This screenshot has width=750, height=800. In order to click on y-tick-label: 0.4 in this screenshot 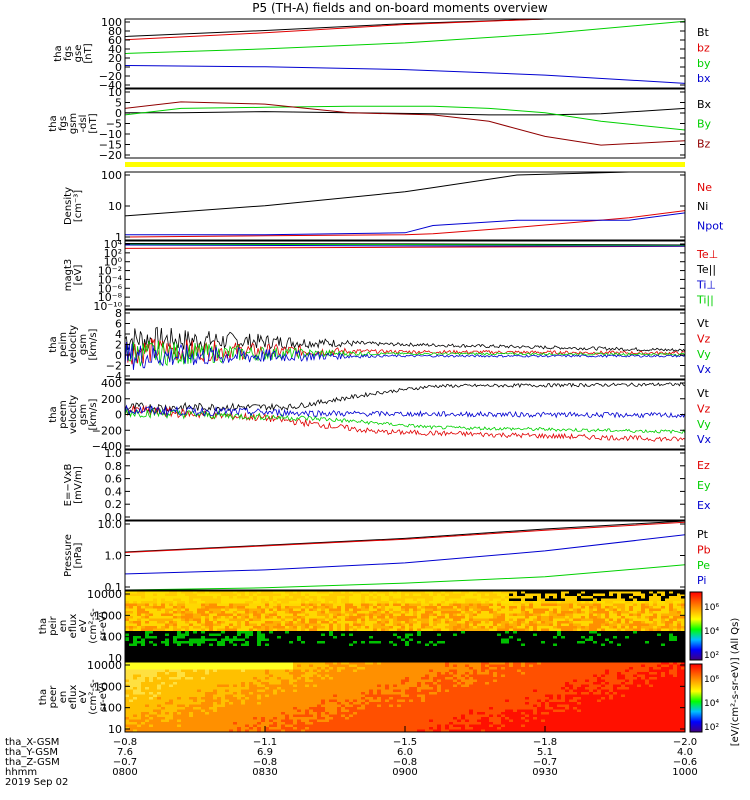, I will do `click(114, 491)`.